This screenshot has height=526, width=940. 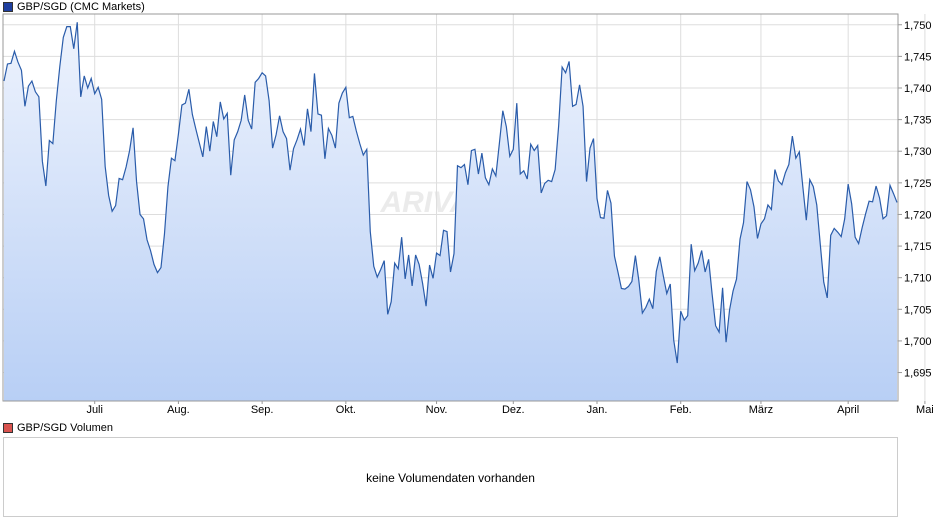 I want to click on price-legend-label: GBP/SGD (CMC Markets), so click(x=81, y=7).